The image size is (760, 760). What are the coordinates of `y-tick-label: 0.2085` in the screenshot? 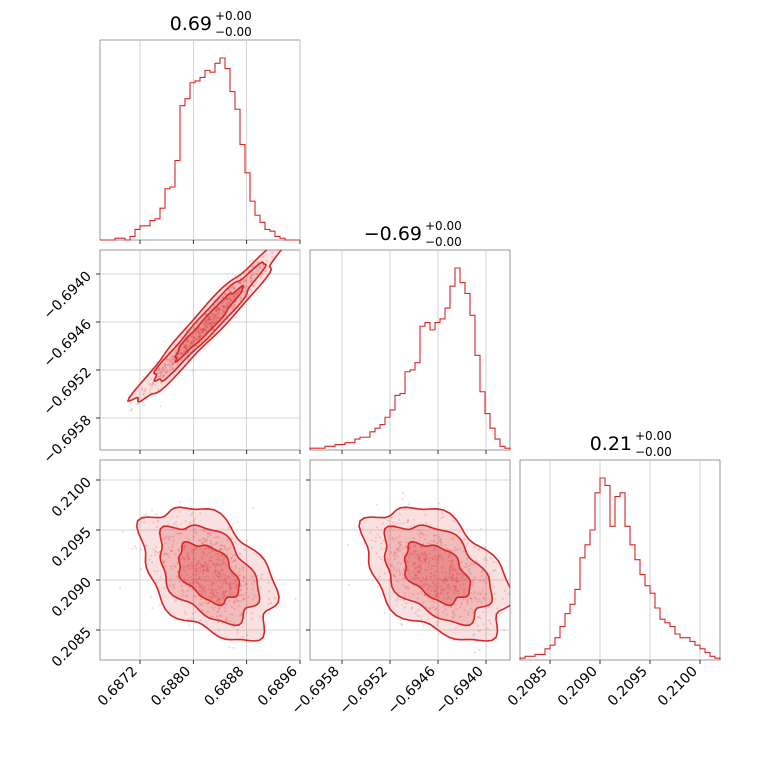 It's located at (72, 648).